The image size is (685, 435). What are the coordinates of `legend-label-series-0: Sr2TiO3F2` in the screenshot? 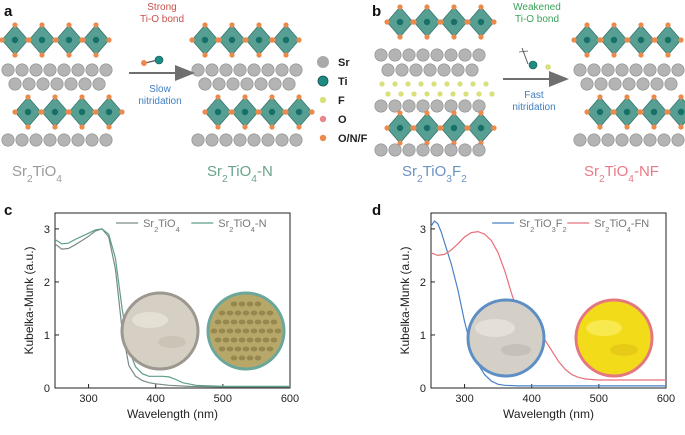 It's located at (543, 226).